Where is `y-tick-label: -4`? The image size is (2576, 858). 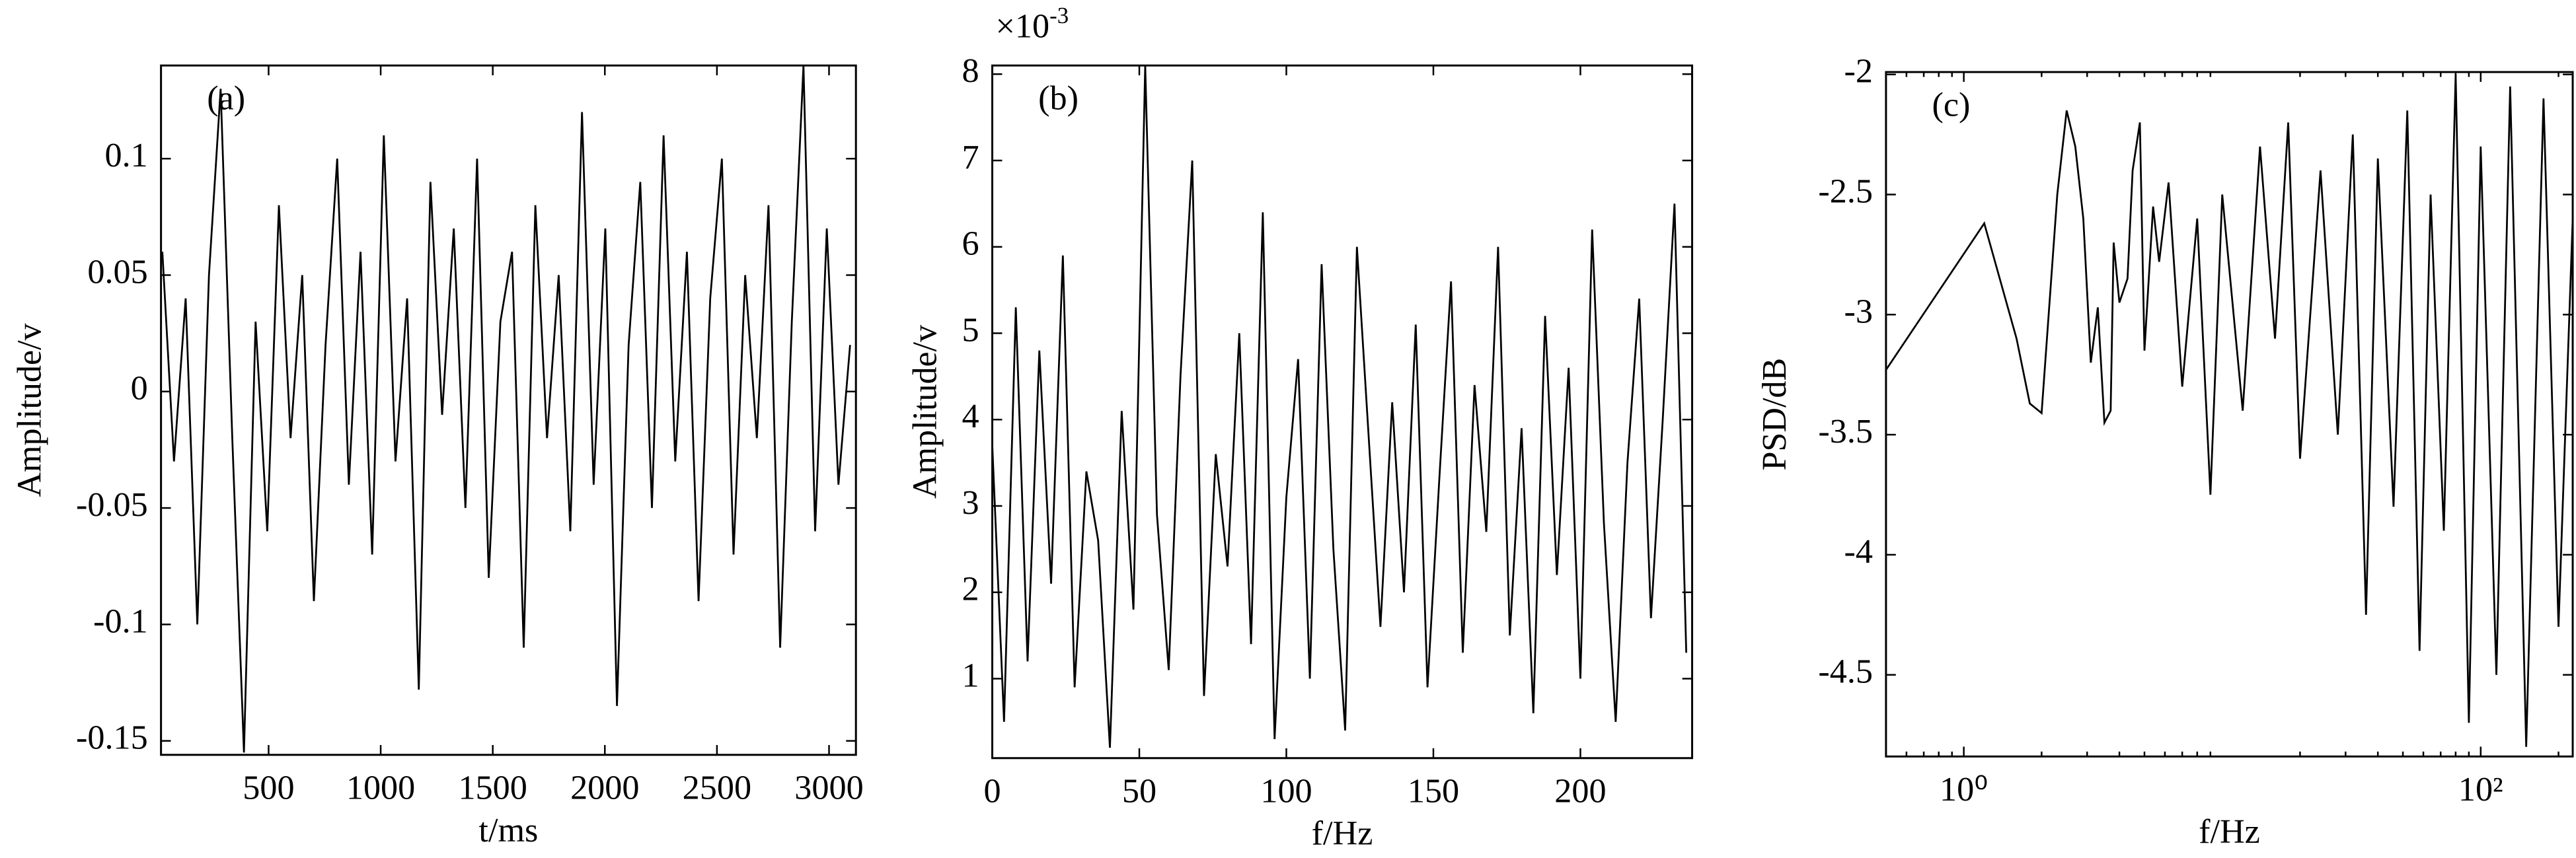
y-tick-label: -4 is located at coordinates (1859, 552).